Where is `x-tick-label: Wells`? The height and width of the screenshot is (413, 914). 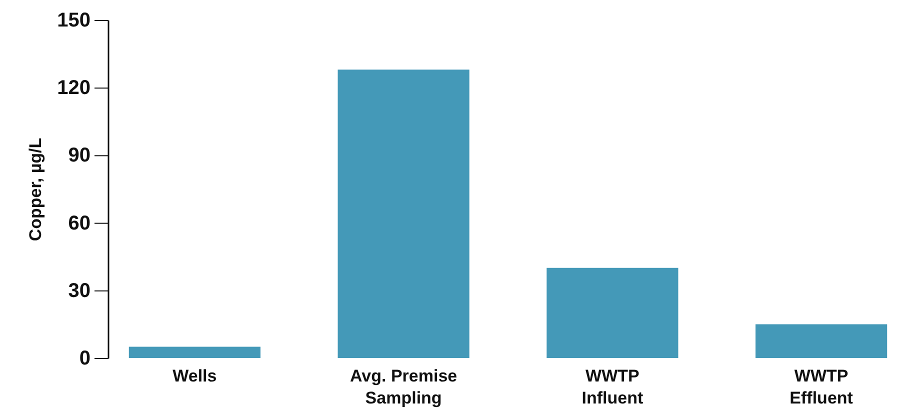 x-tick-label: Wells is located at coordinates (194, 376).